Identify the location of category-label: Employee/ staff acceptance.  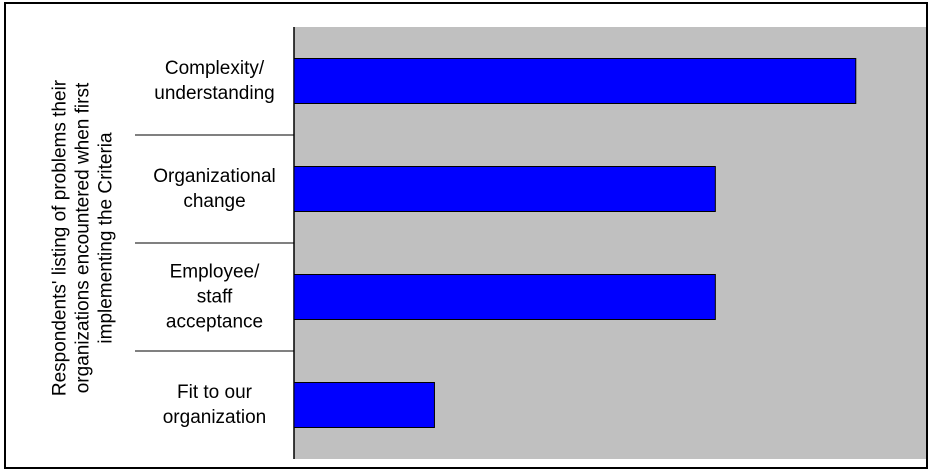
(214, 297).